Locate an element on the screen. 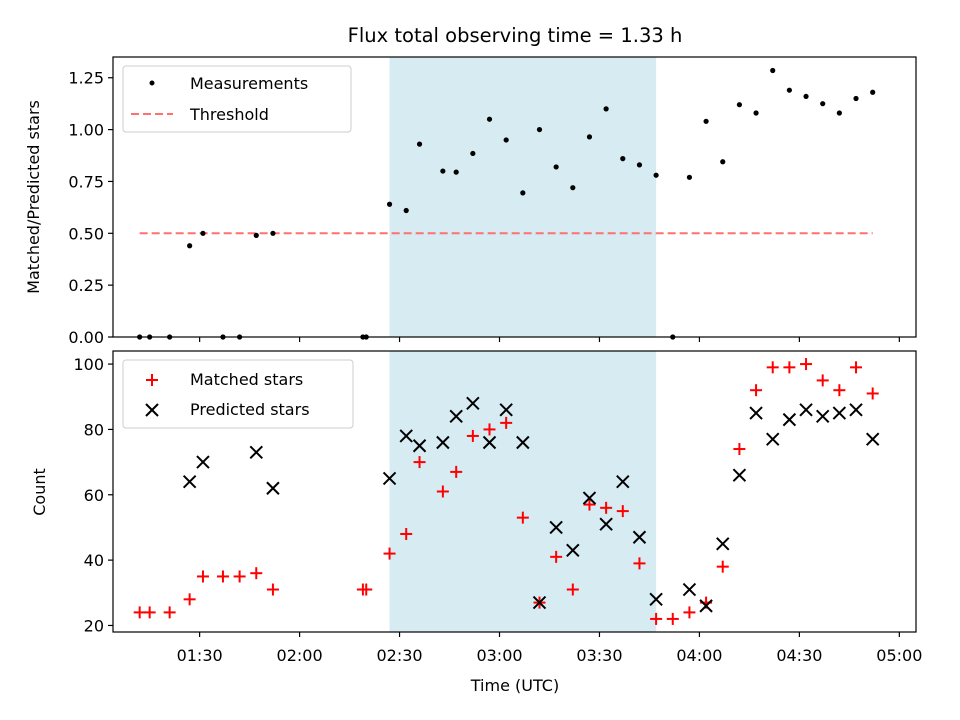 The width and height of the screenshot is (960, 720). x-tick-label: 01:30 is located at coordinates (200, 655).